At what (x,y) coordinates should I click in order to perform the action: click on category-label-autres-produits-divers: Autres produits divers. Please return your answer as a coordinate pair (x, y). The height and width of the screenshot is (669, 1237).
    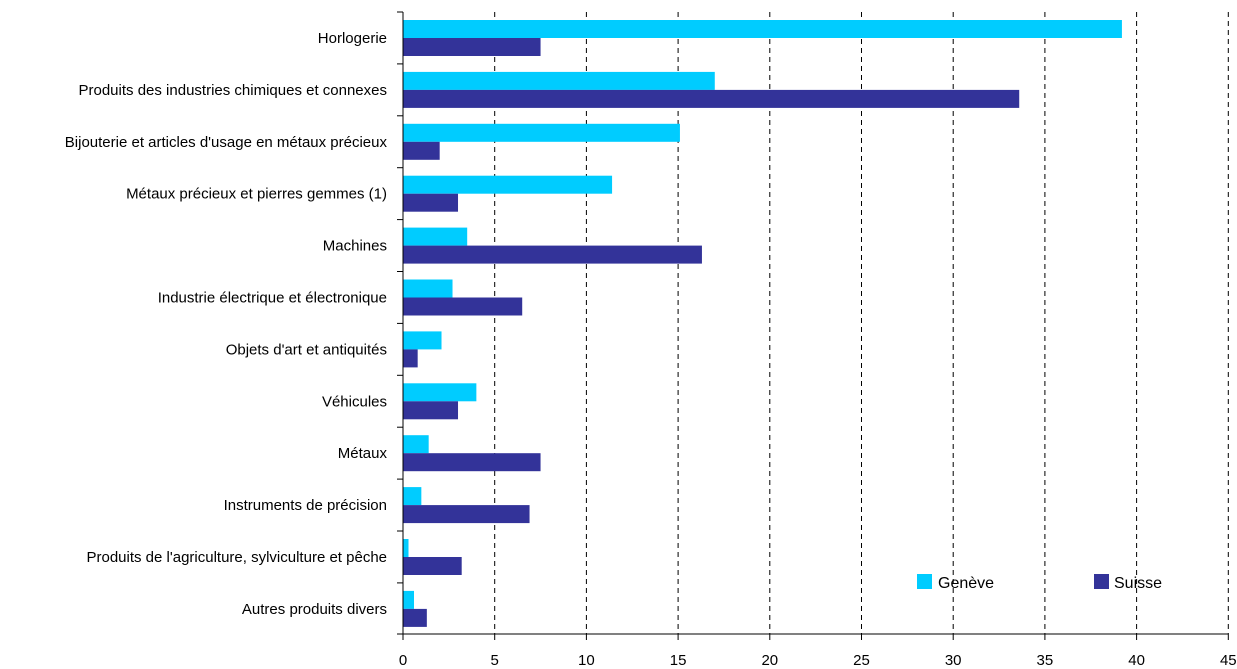
    Looking at the image, I should click on (314, 609).